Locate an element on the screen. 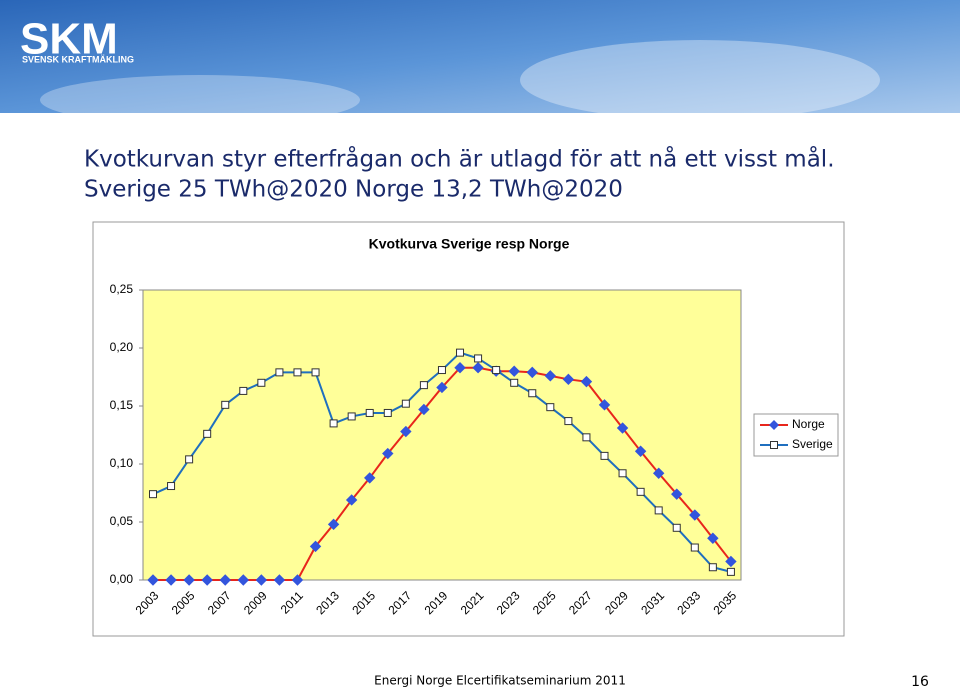  legend-label: Sverige is located at coordinates (812, 444).